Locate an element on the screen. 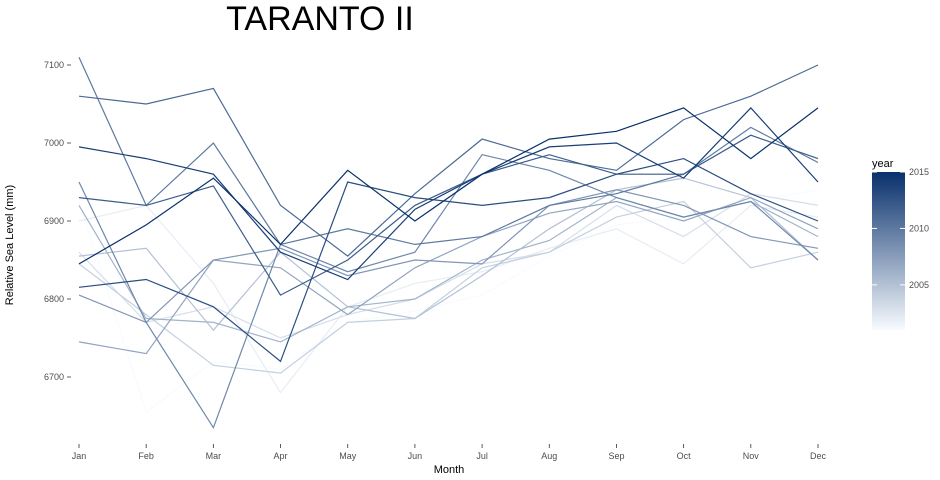 The height and width of the screenshot is (480, 940). x-tick-label: Oct is located at coordinates (684, 456).